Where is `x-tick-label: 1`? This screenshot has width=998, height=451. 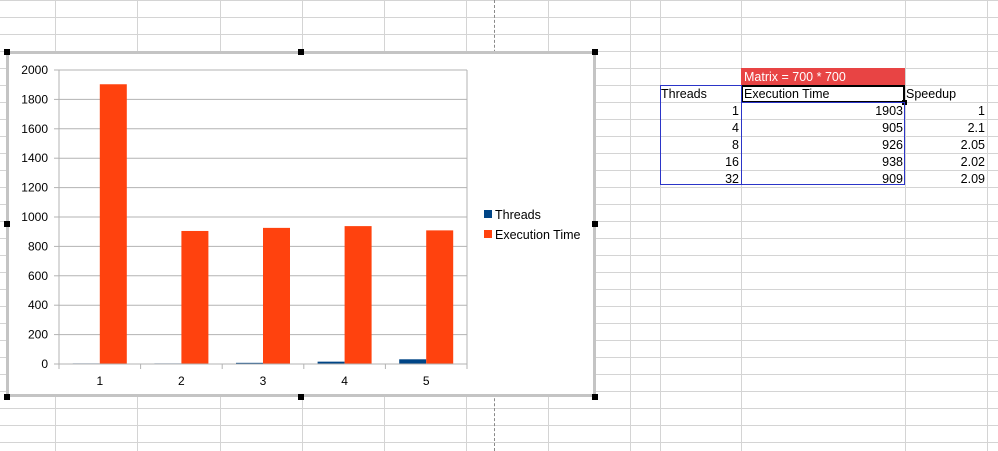
x-tick-label: 1 is located at coordinates (99, 381).